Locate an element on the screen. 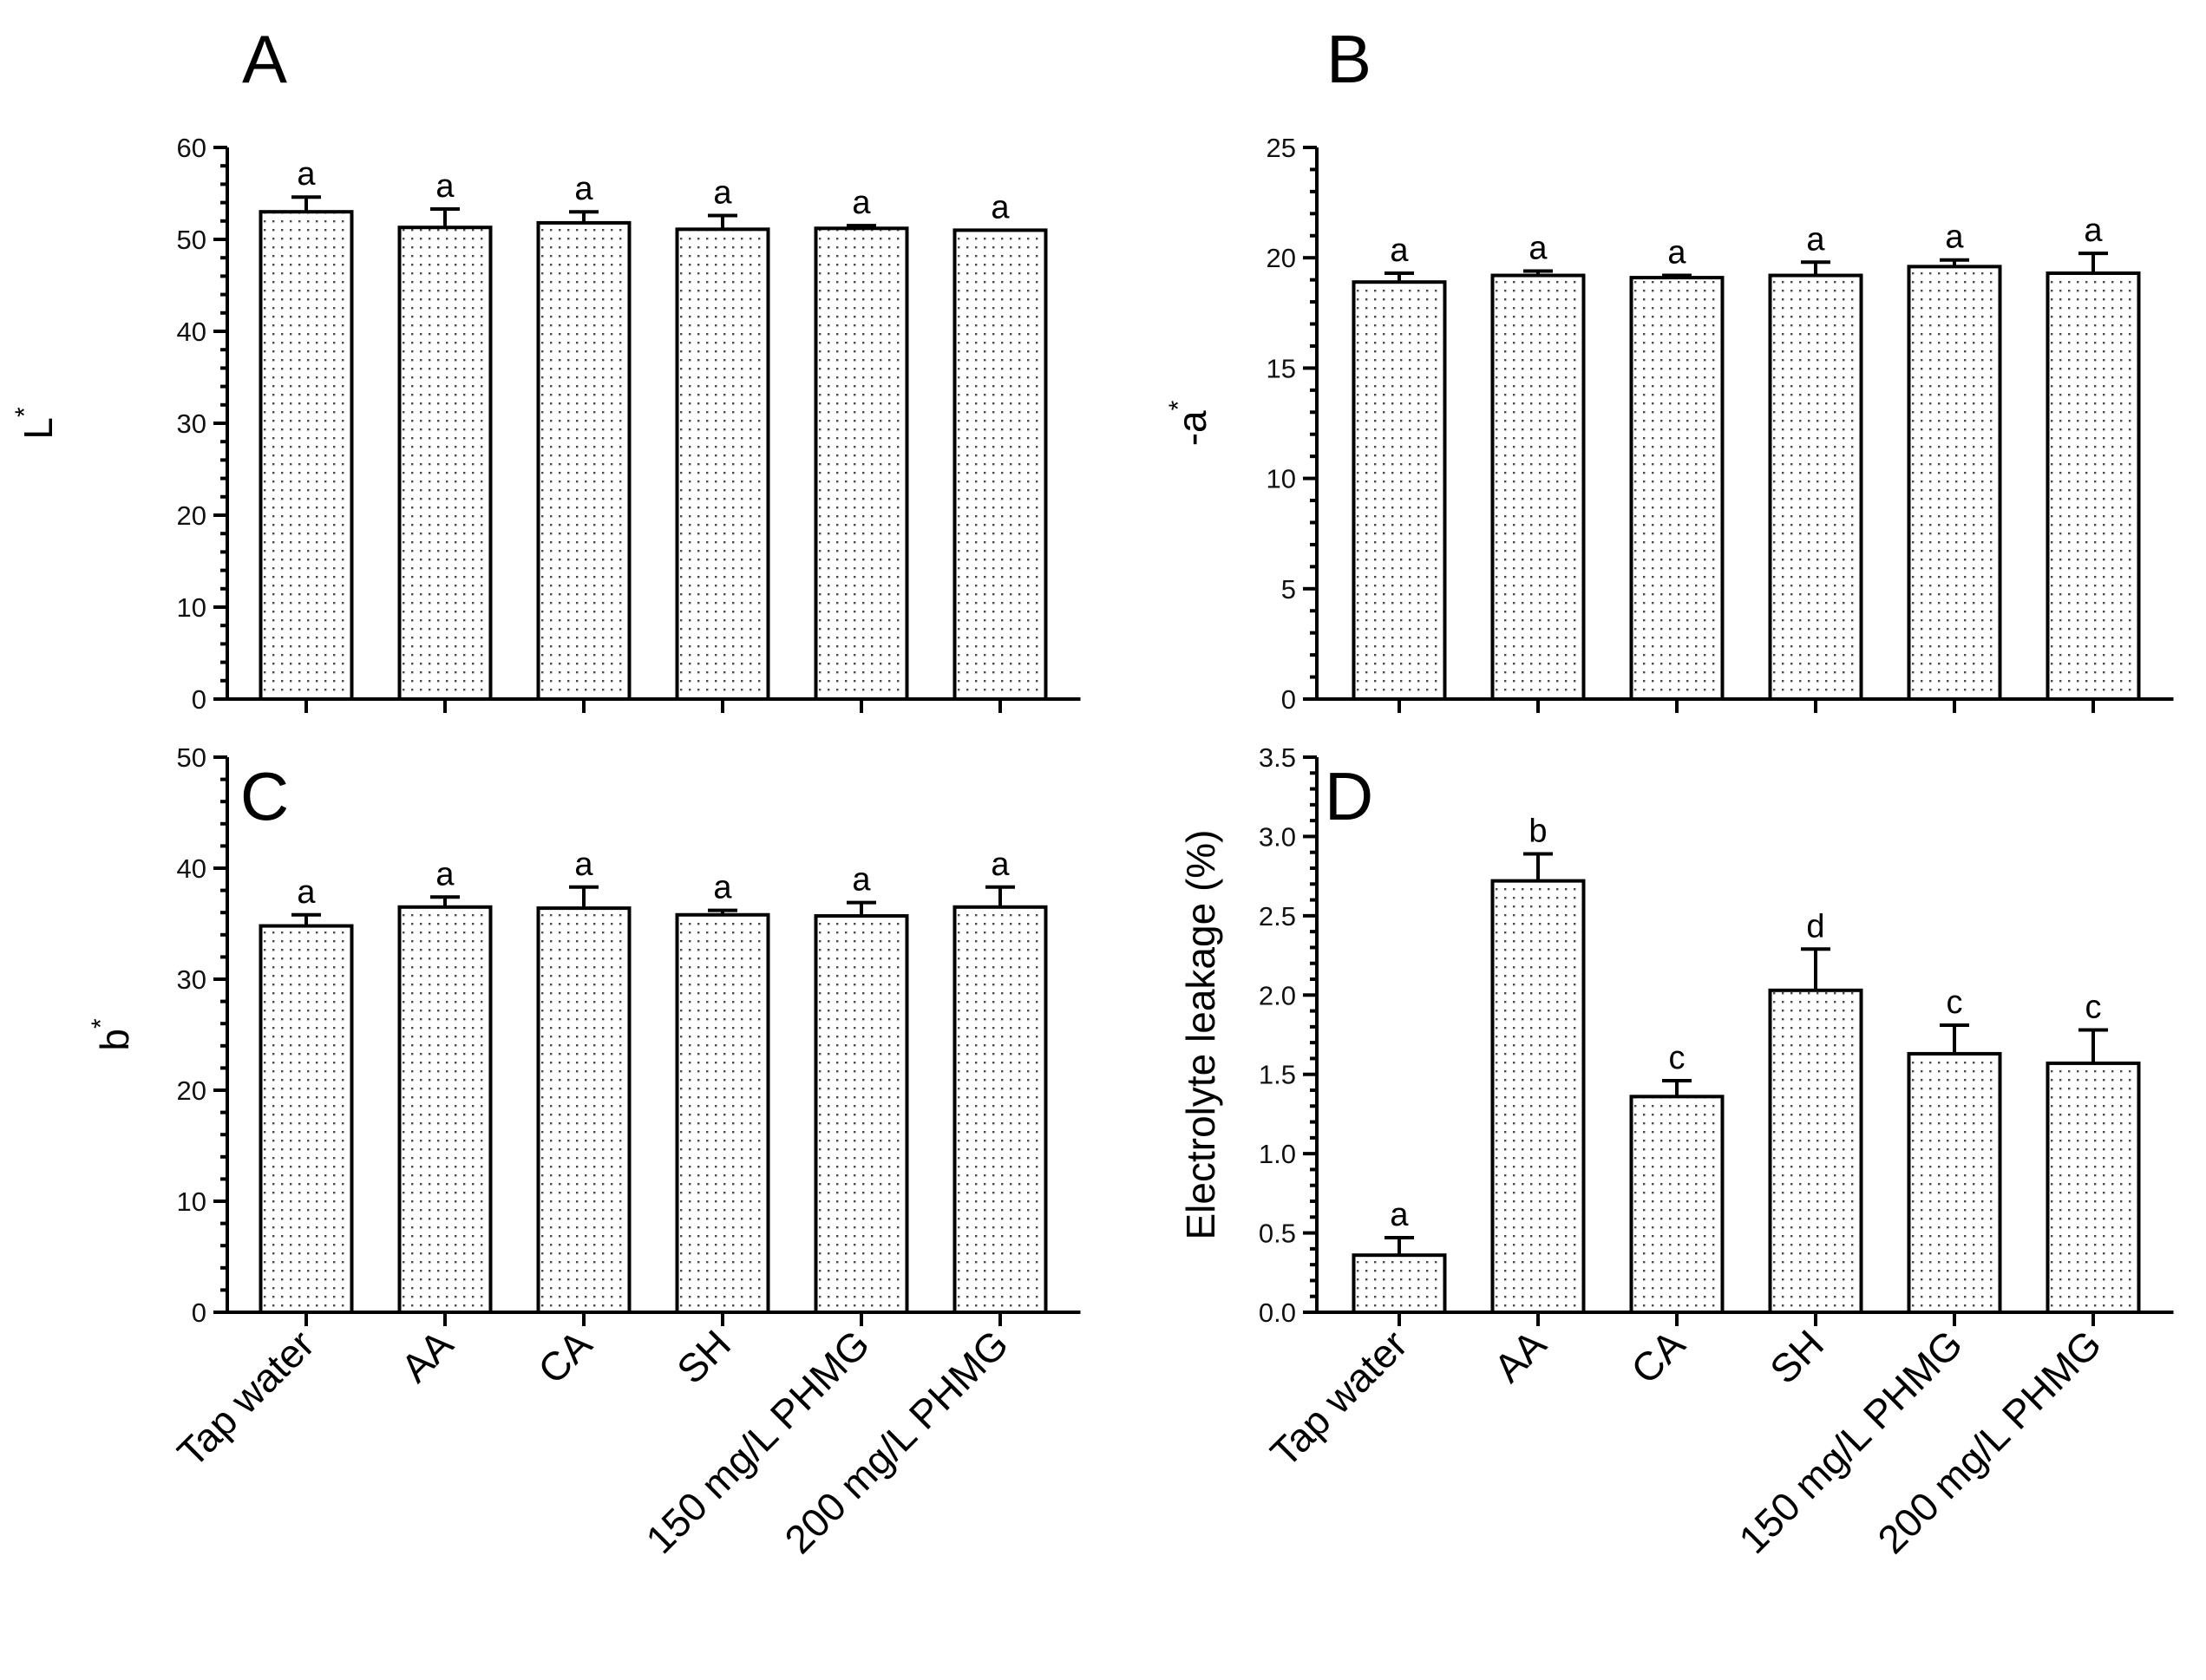 This screenshot has height=1680, width=2206. significance-letter: b is located at coordinates (1537, 832).